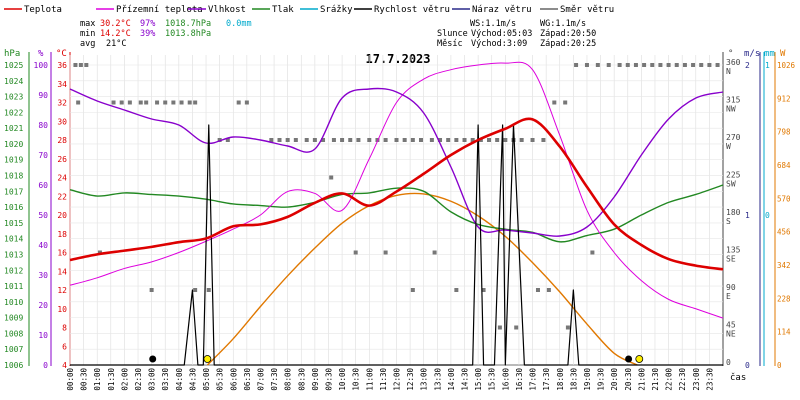 The image size is (800, 400). Describe the element at coordinates (13, 191) in the screenshot. I see `hpa-tick-label: 1017` at that location.